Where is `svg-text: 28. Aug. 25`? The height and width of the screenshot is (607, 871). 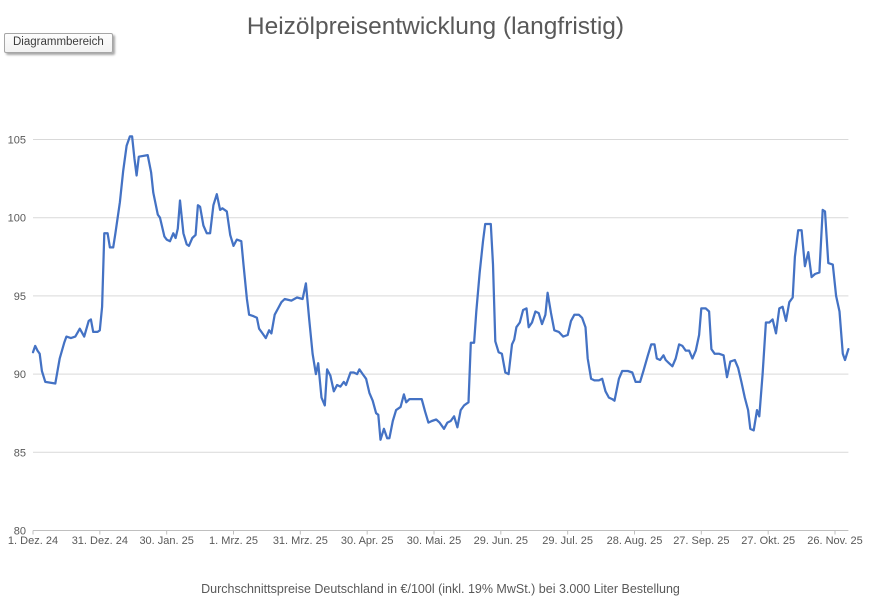 svg-text: 28. Aug. 25 is located at coordinates (635, 541).